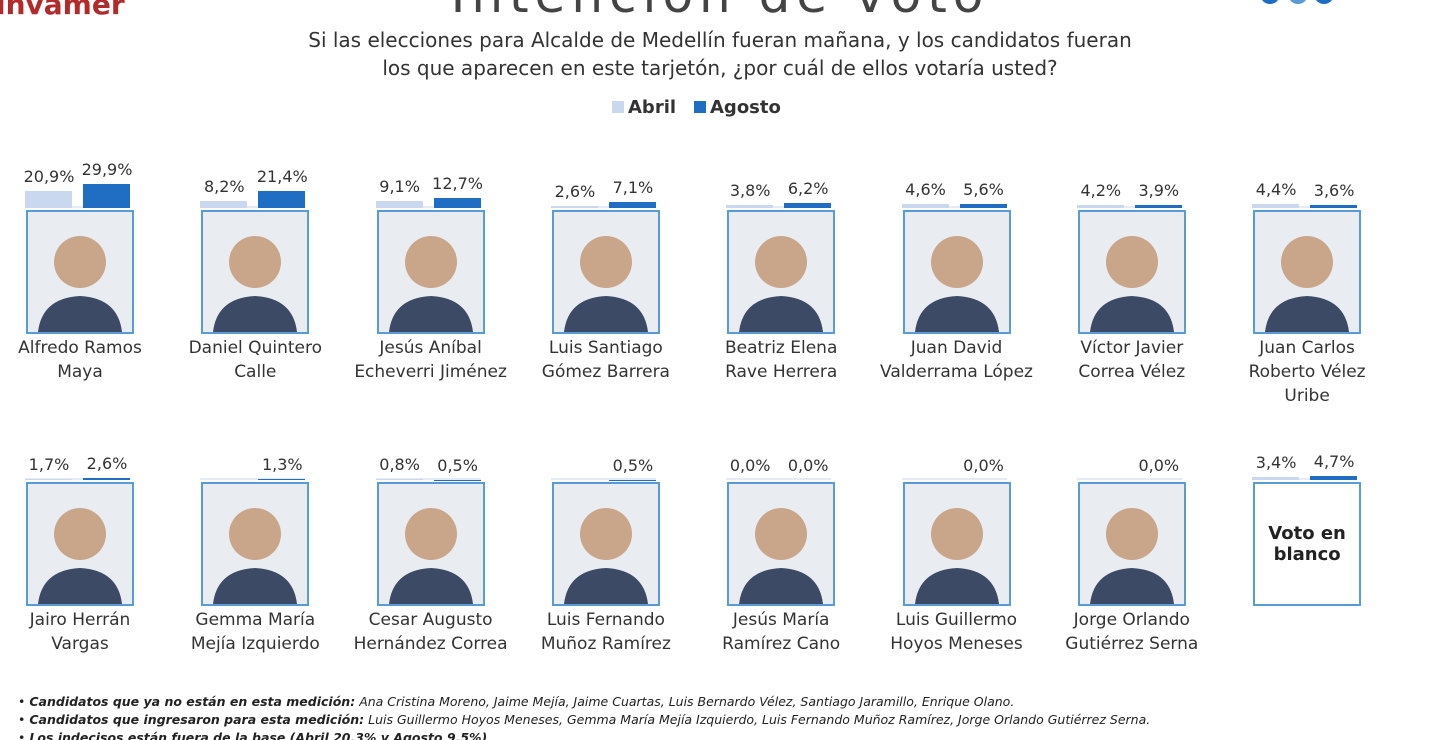  I want to click on value-label: 3,4%, so click(1276, 463).